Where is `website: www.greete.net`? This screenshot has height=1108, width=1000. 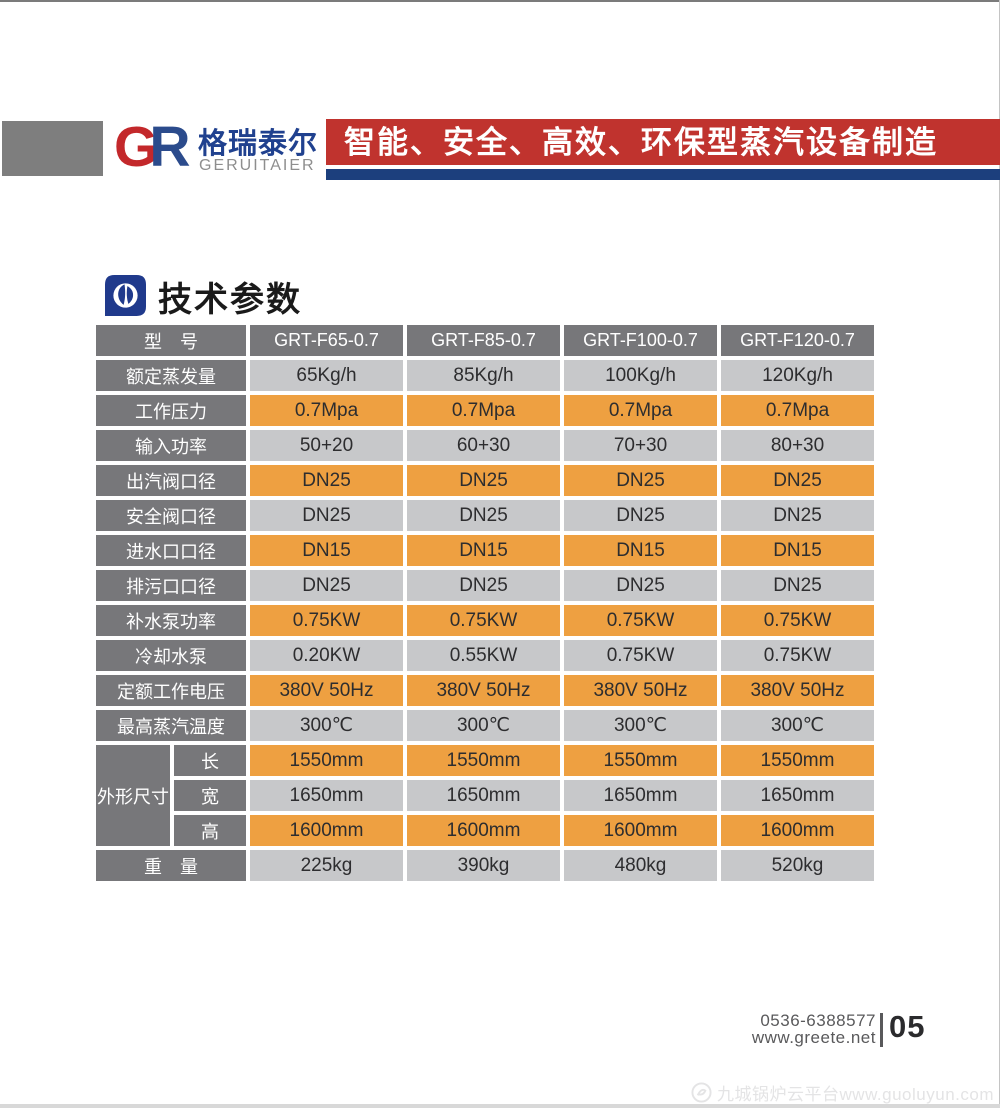 website: www.greete.net is located at coordinates (813, 1037).